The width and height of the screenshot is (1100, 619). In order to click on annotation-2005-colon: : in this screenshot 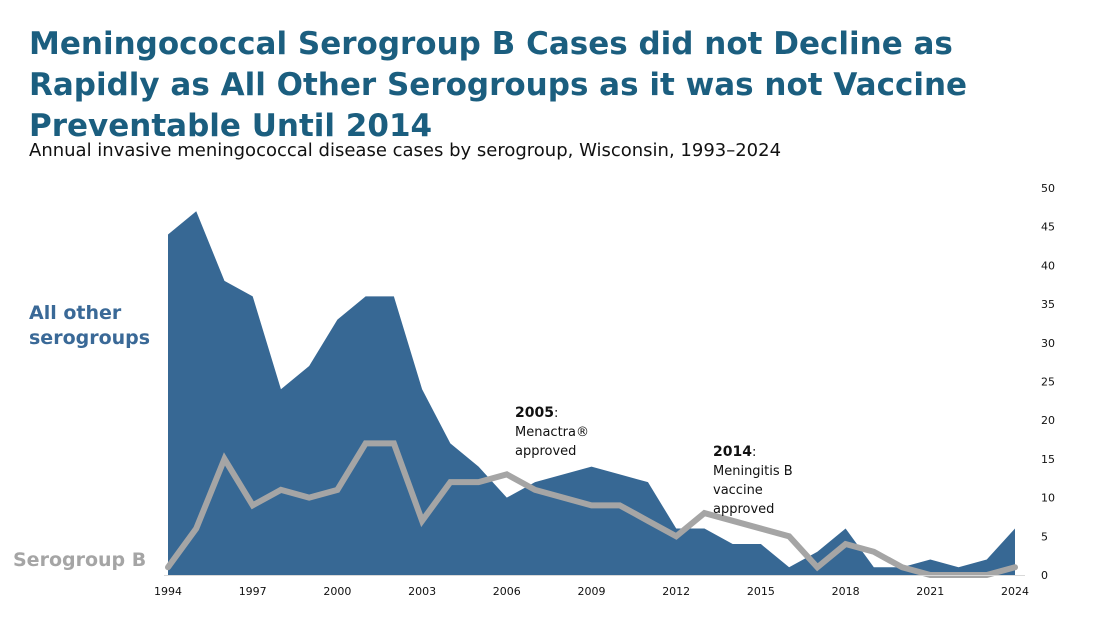, I will do `click(556, 413)`.